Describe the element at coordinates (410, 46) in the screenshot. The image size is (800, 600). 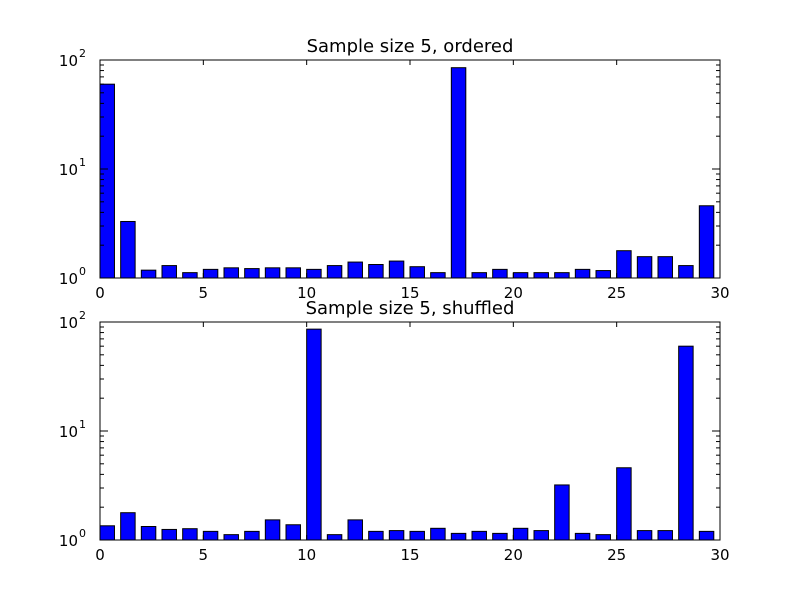
I see `chart-title: Sample size 5, ordered` at that location.